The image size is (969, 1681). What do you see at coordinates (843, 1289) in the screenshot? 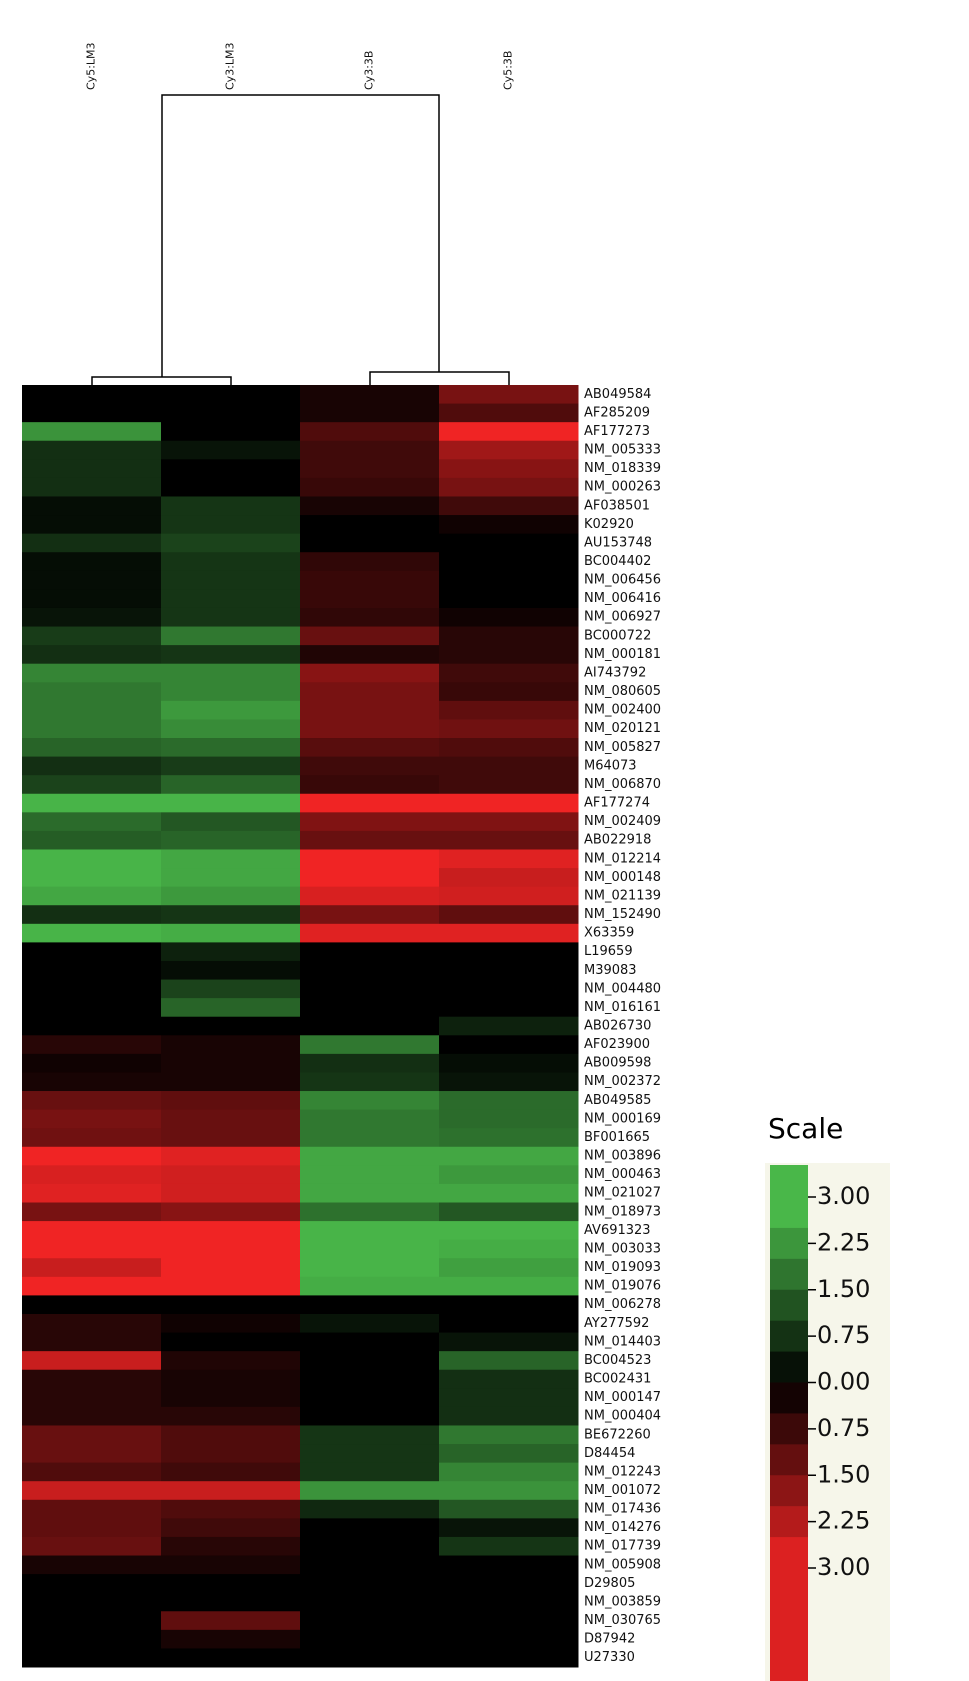
I see `colorbar-tick-label: 1.50` at bounding box center [843, 1289].